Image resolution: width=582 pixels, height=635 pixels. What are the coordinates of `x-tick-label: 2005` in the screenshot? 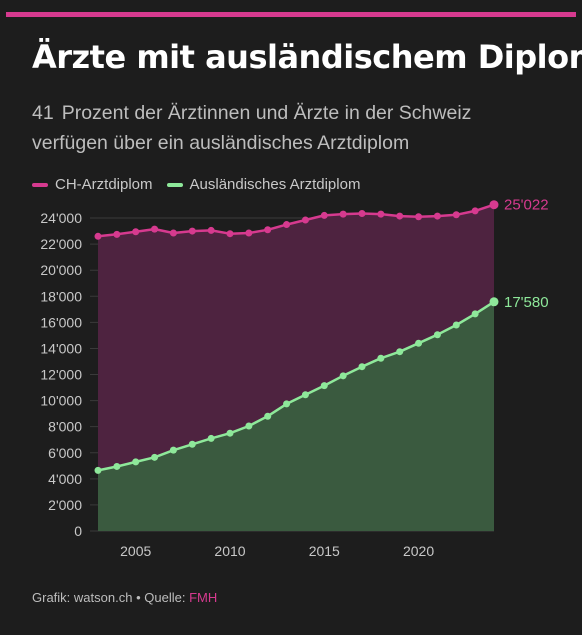 It's located at (135, 551).